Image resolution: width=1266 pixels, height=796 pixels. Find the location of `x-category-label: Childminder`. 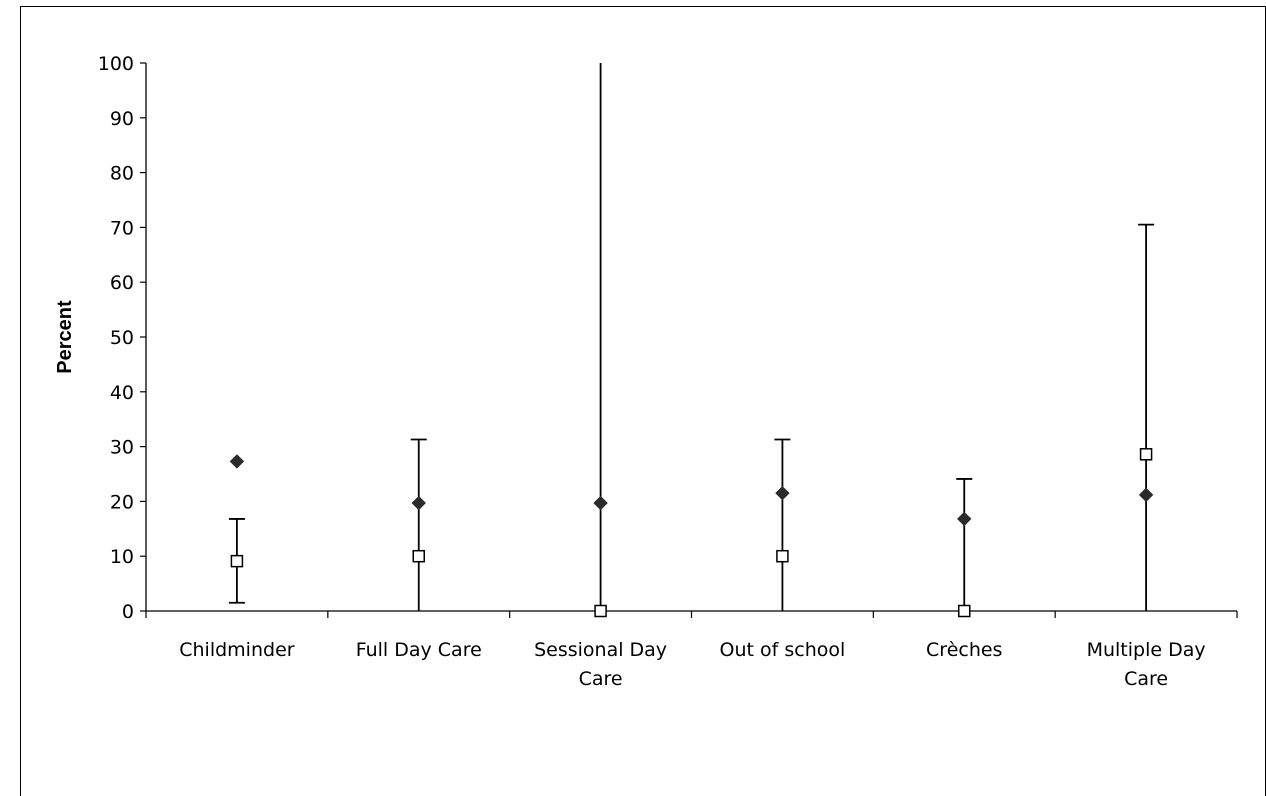

x-category-label: Childminder is located at coordinates (237, 650).